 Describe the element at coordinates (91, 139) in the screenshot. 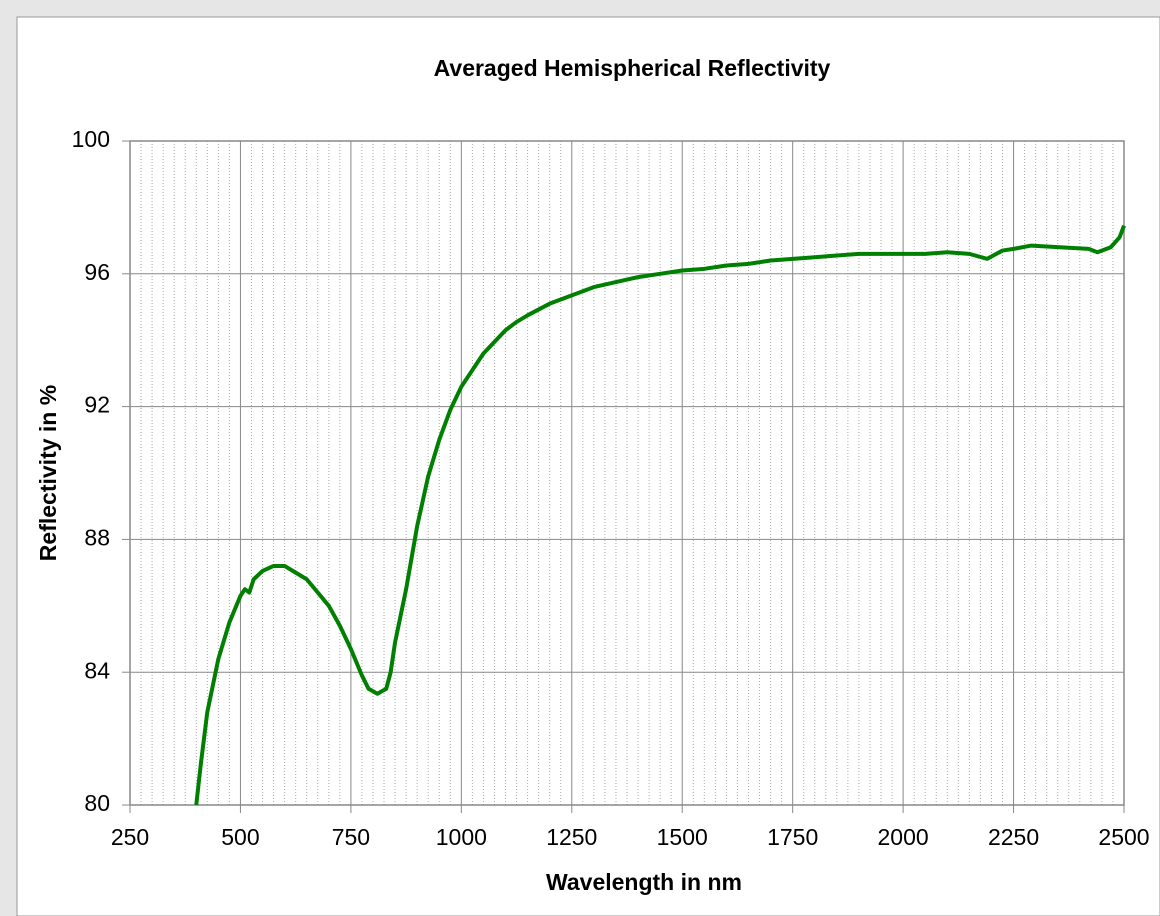

I see `y-tick-label: 100` at that location.